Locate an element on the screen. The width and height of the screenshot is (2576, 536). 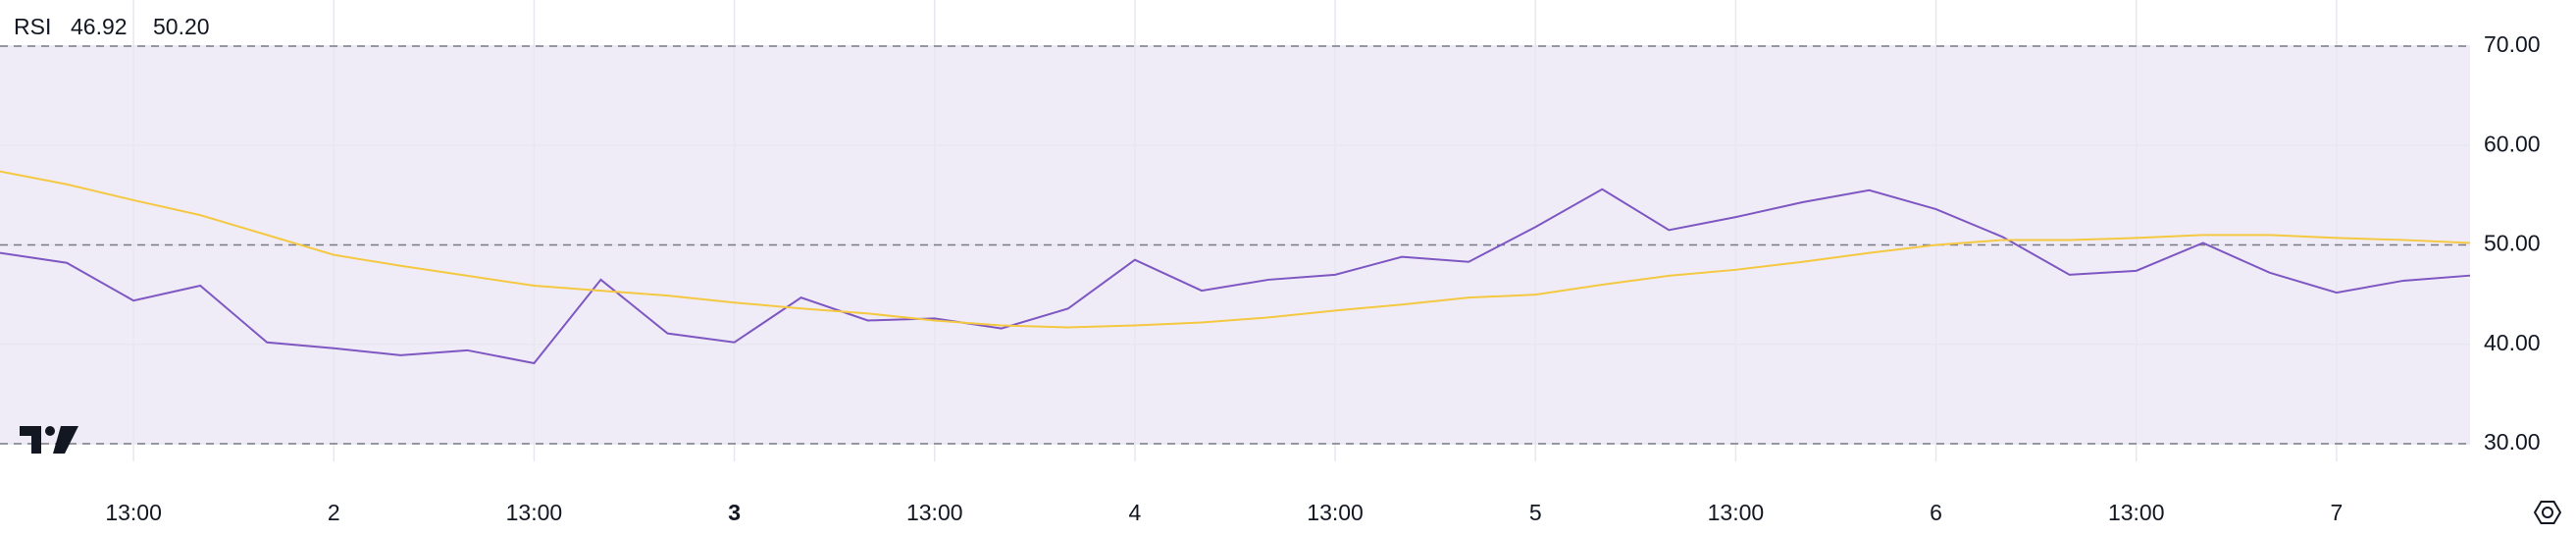
x-tick-label: 3 is located at coordinates (734, 512).